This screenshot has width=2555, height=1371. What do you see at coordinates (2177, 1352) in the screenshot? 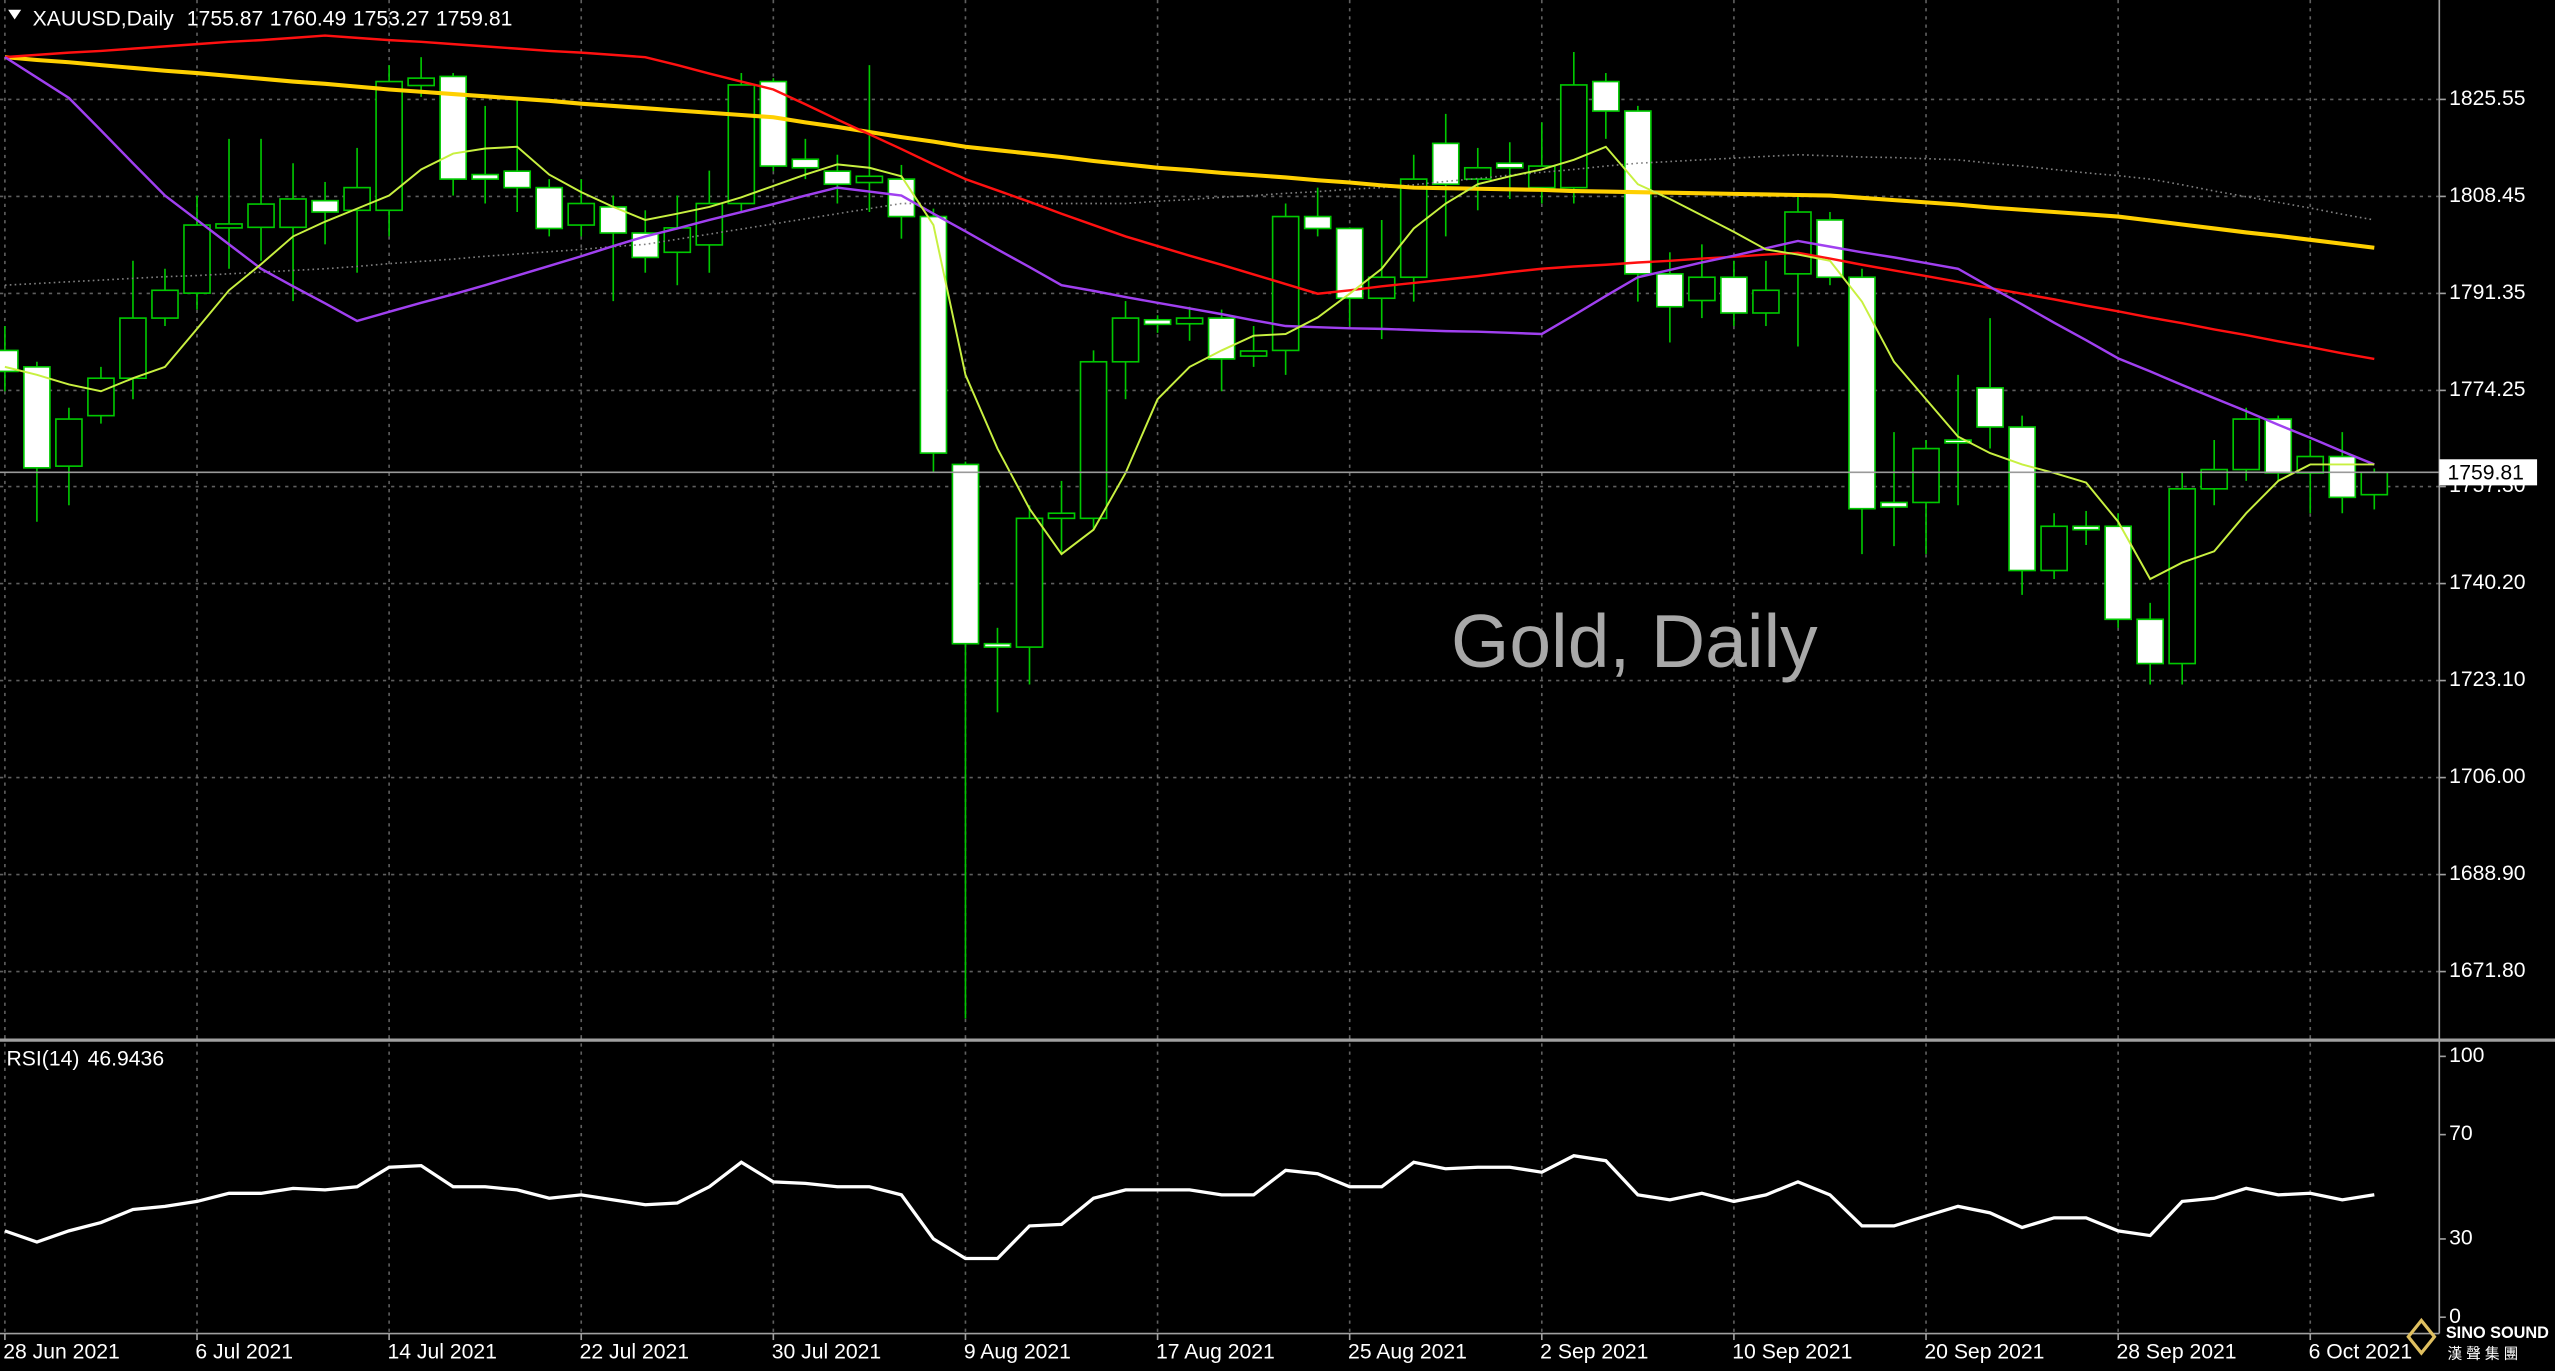
I see `x-tick-label: 28 Sep 2021` at bounding box center [2177, 1352].